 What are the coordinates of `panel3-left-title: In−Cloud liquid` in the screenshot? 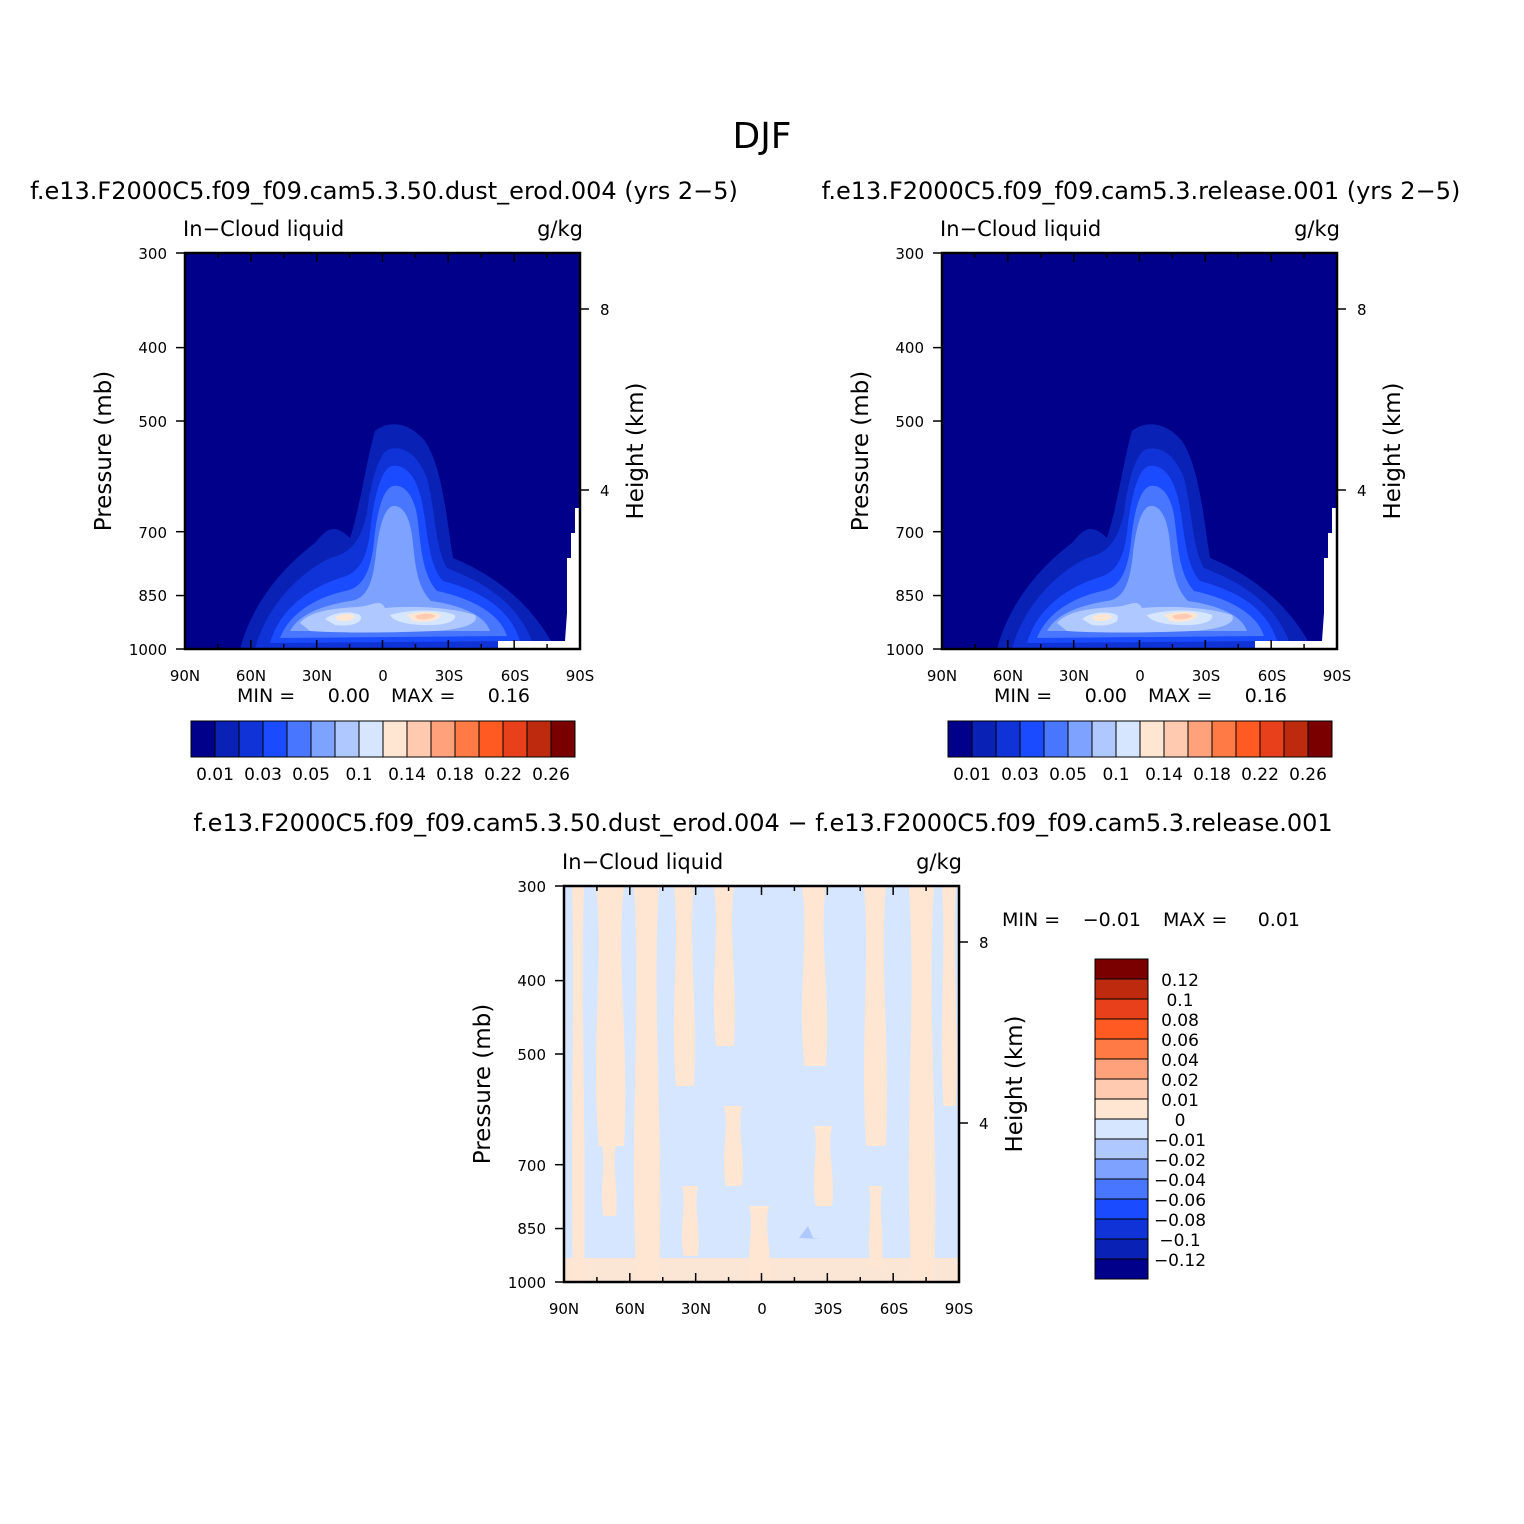 It's located at (642, 862).